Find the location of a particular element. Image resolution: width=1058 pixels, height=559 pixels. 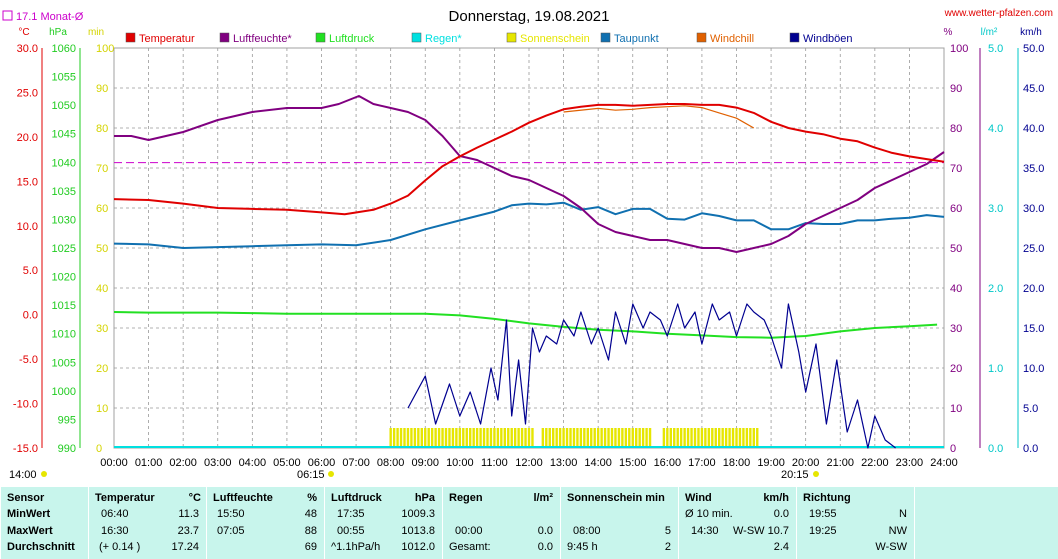

humidity-max: 88 is located at coordinates (310, 531).